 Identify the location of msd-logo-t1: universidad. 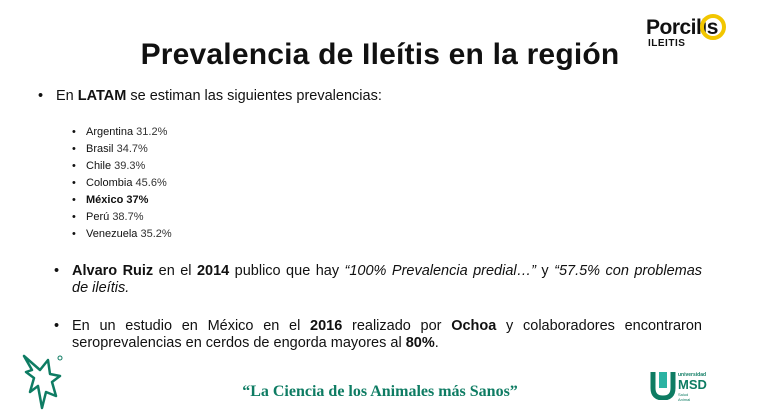
(692, 375).